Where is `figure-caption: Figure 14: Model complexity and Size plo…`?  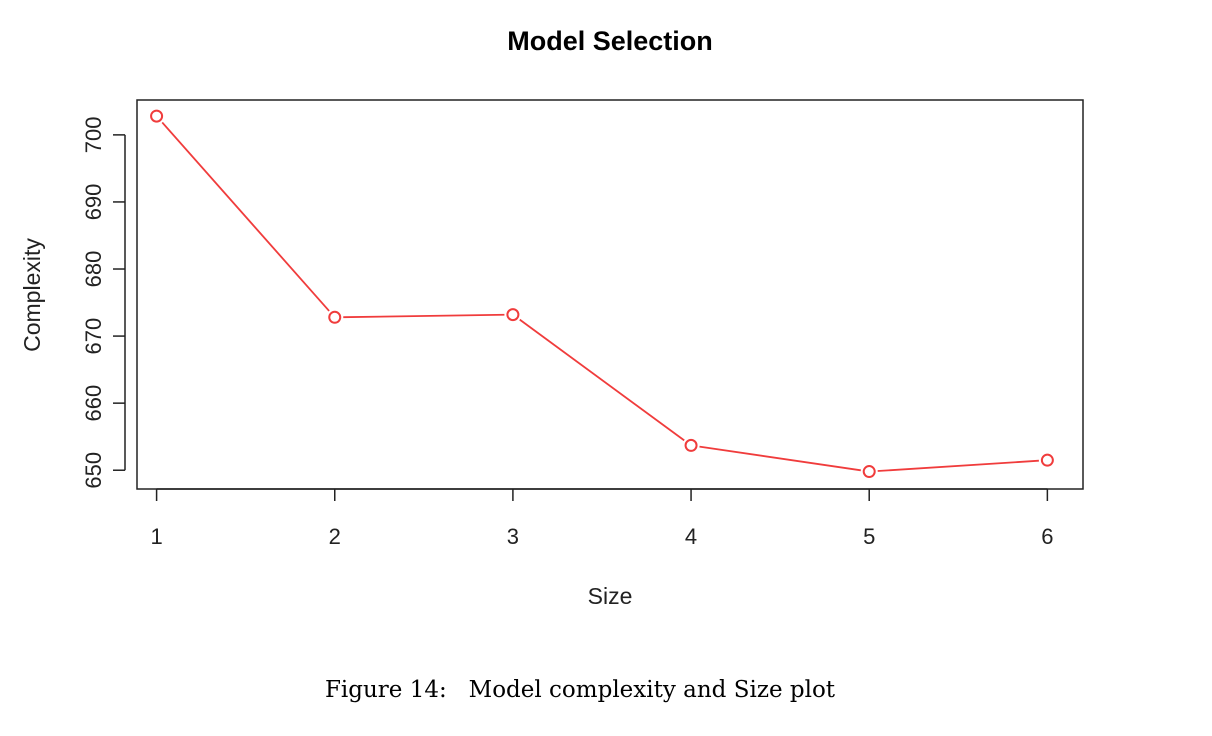
figure-caption: Figure 14: Model complexity and Size plo… is located at coordinates (580, 690).